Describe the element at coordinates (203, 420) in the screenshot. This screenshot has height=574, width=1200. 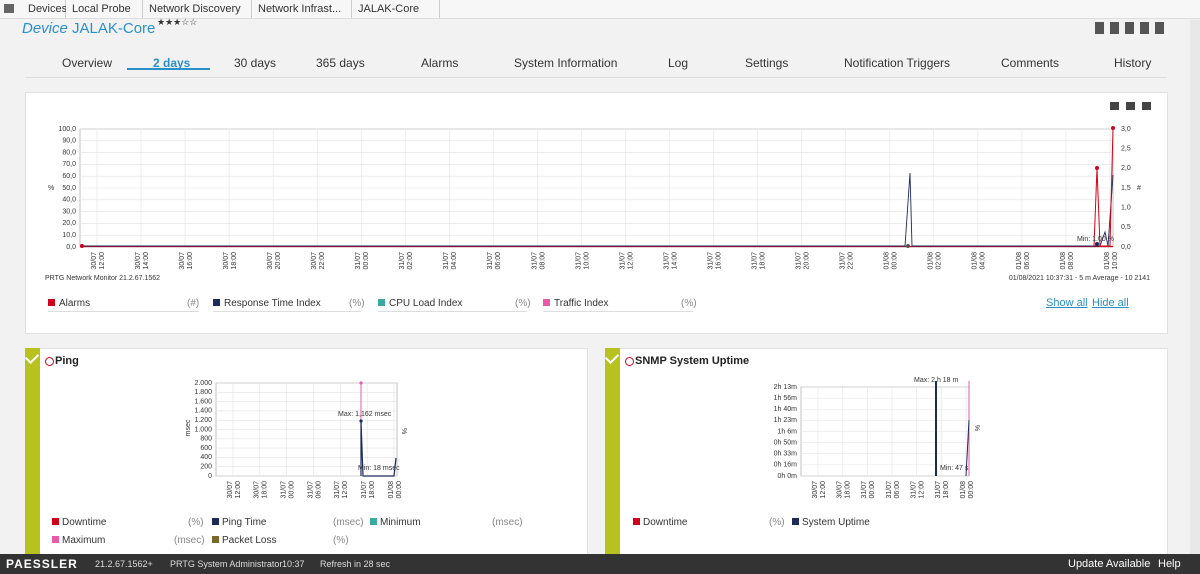
I see `y-tick-label: 1.200` at that location.